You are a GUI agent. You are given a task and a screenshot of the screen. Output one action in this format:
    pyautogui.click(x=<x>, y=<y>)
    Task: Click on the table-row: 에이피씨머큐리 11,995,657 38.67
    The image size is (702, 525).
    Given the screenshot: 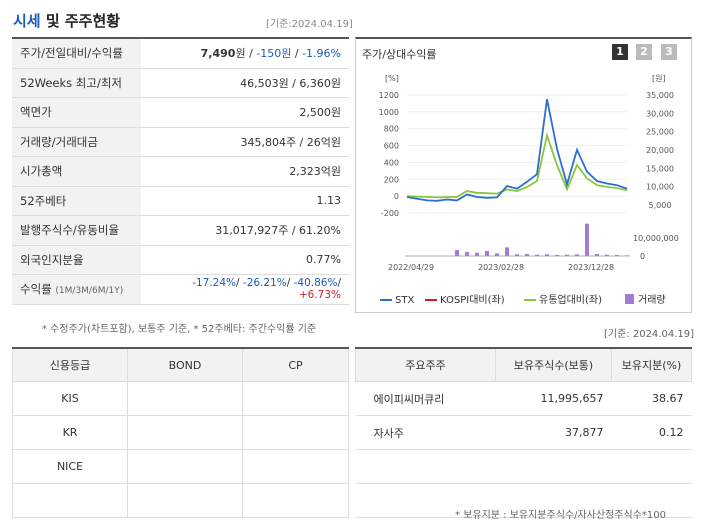 What is the action you would take?
    pyautogui.click(x=523, y=398)
    